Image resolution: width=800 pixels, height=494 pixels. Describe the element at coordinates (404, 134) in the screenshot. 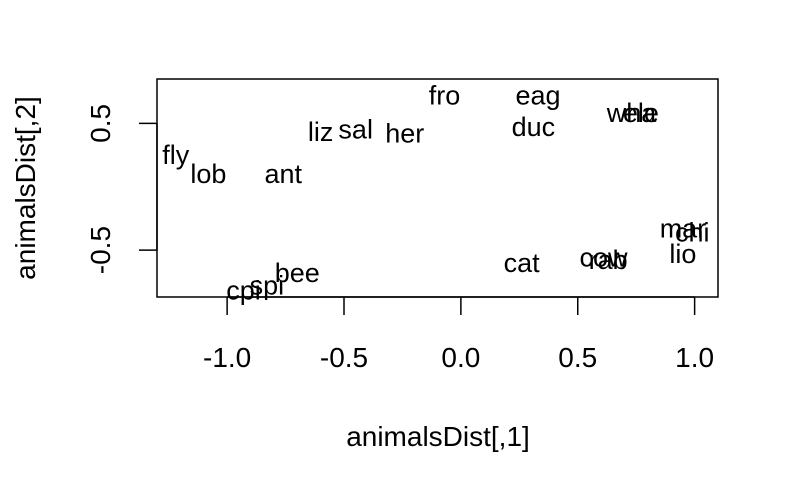

I see `point-label: her` at that location.